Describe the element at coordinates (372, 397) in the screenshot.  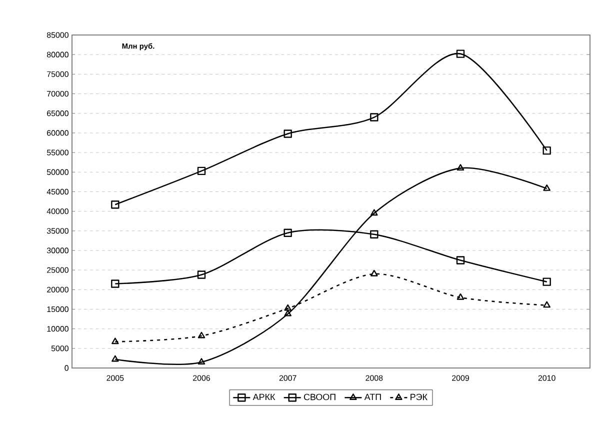
I see `legend-label: АТП` at that location.